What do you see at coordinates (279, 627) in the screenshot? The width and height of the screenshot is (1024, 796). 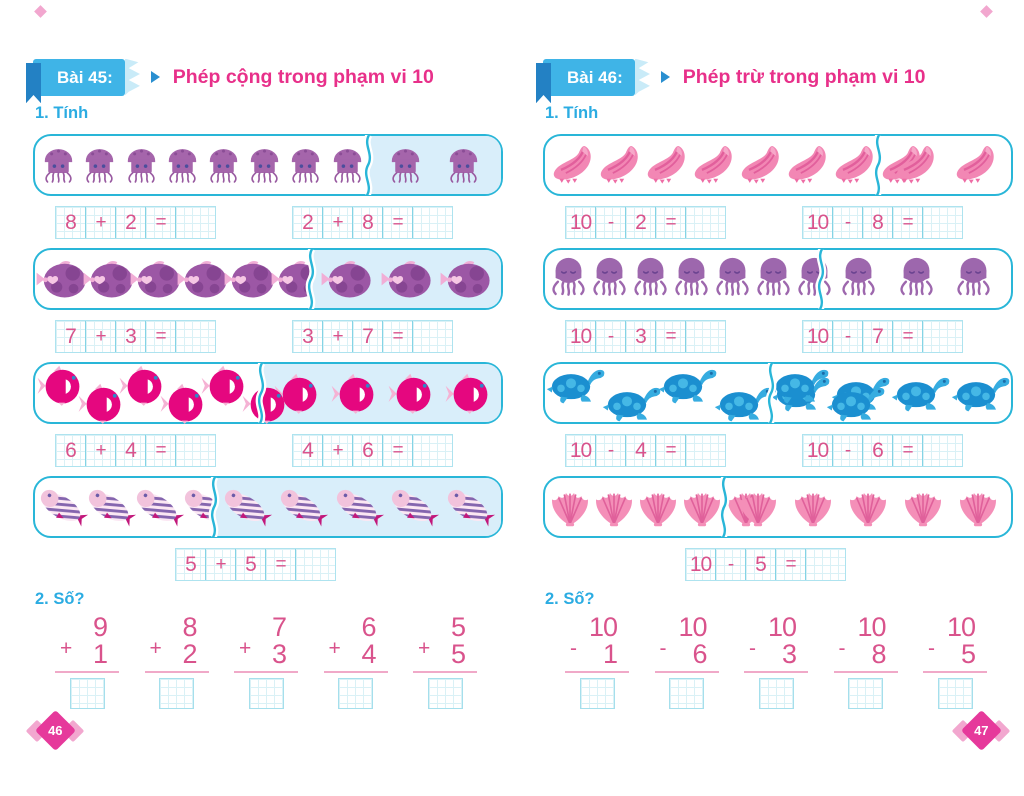 I see `operand-top: 7` at bounding box center [279, 627].